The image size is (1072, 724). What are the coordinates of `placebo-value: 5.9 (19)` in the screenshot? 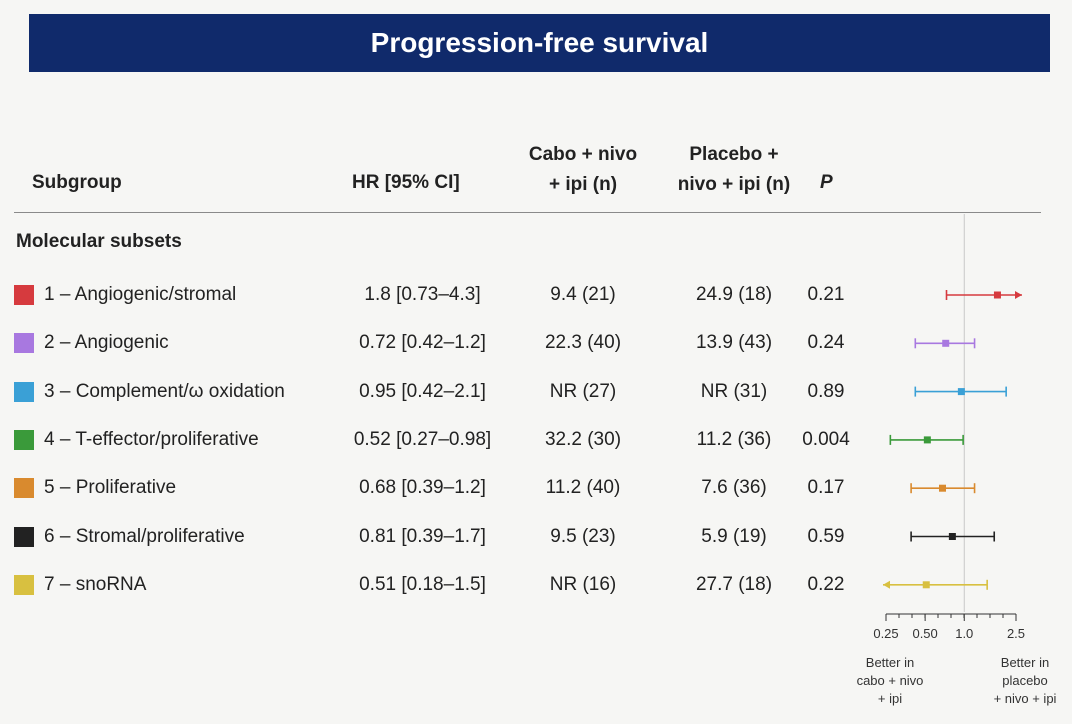 It's located at (734, 536).